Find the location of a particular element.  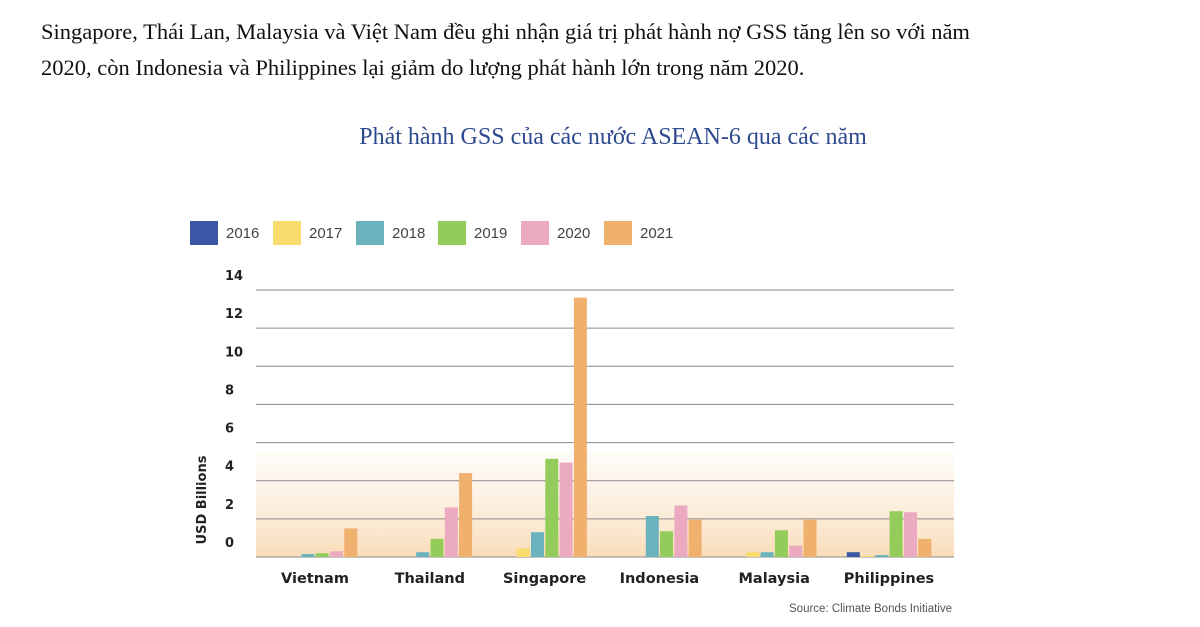

bar-thailand-2020 is located at coordinates (451, 532).